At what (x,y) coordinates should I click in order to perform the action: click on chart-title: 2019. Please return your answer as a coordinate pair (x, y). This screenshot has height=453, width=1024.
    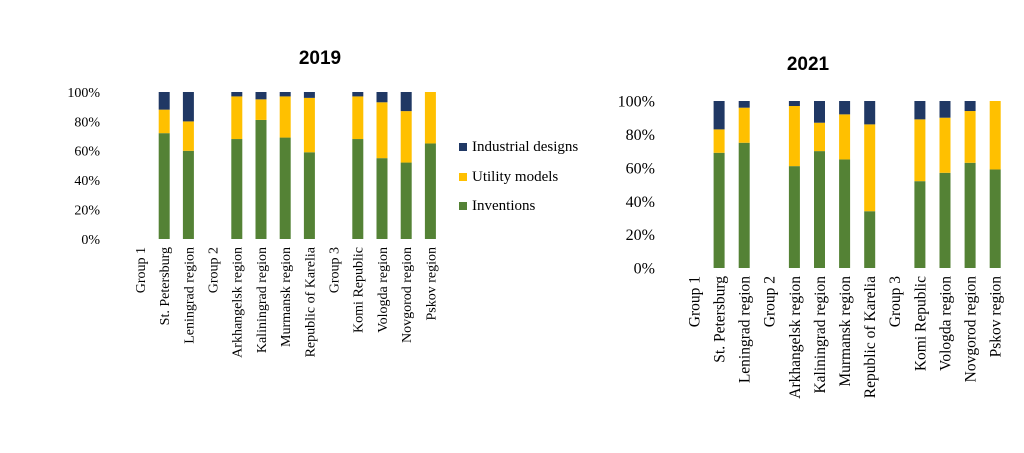
    Looking at the image, I should click on (320, 58).